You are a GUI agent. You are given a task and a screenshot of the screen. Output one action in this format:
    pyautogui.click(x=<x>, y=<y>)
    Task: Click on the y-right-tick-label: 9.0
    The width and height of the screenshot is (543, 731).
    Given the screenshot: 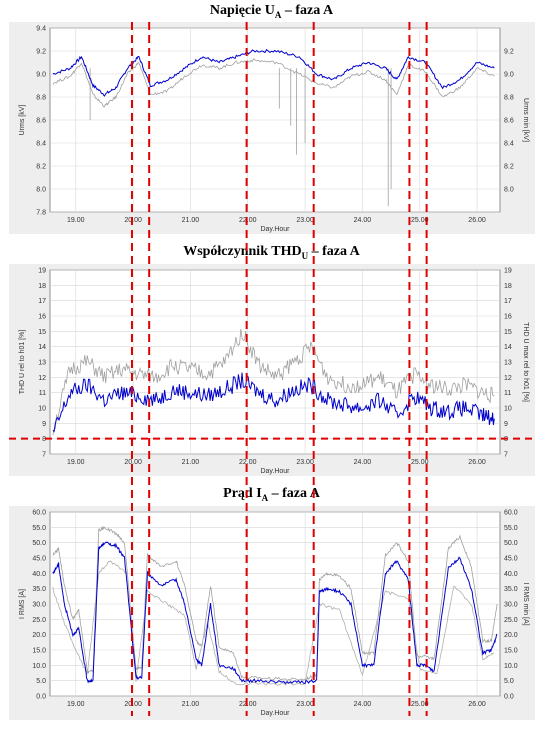 What is the action you would take?
    pyautogui.click(x=509, y=75)
    